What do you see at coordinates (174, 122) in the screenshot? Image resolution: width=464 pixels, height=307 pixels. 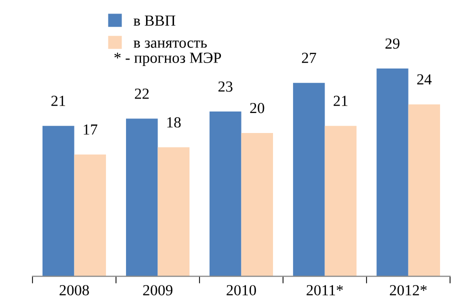 I see `data-label: 18` at bounding box center [174, 122].